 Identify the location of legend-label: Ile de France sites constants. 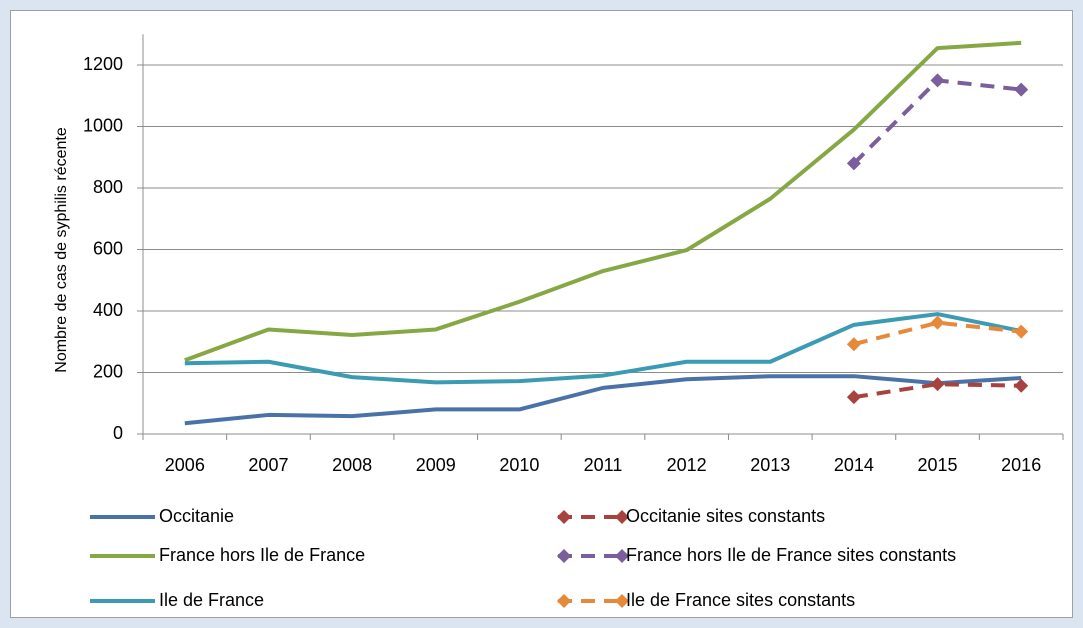
(740, 600).